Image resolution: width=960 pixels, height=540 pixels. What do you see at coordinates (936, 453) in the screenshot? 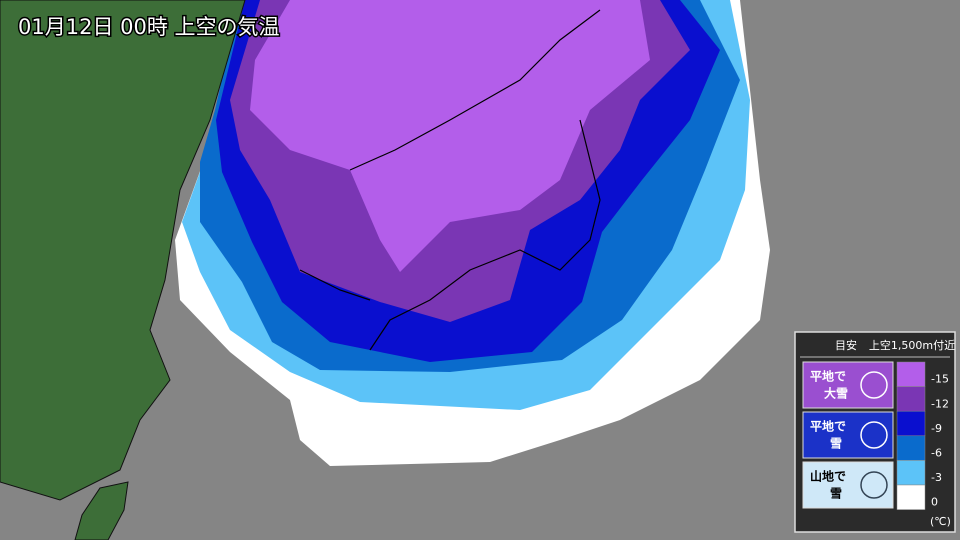
I see `step-label: -6` at bounding box center [936, 453].